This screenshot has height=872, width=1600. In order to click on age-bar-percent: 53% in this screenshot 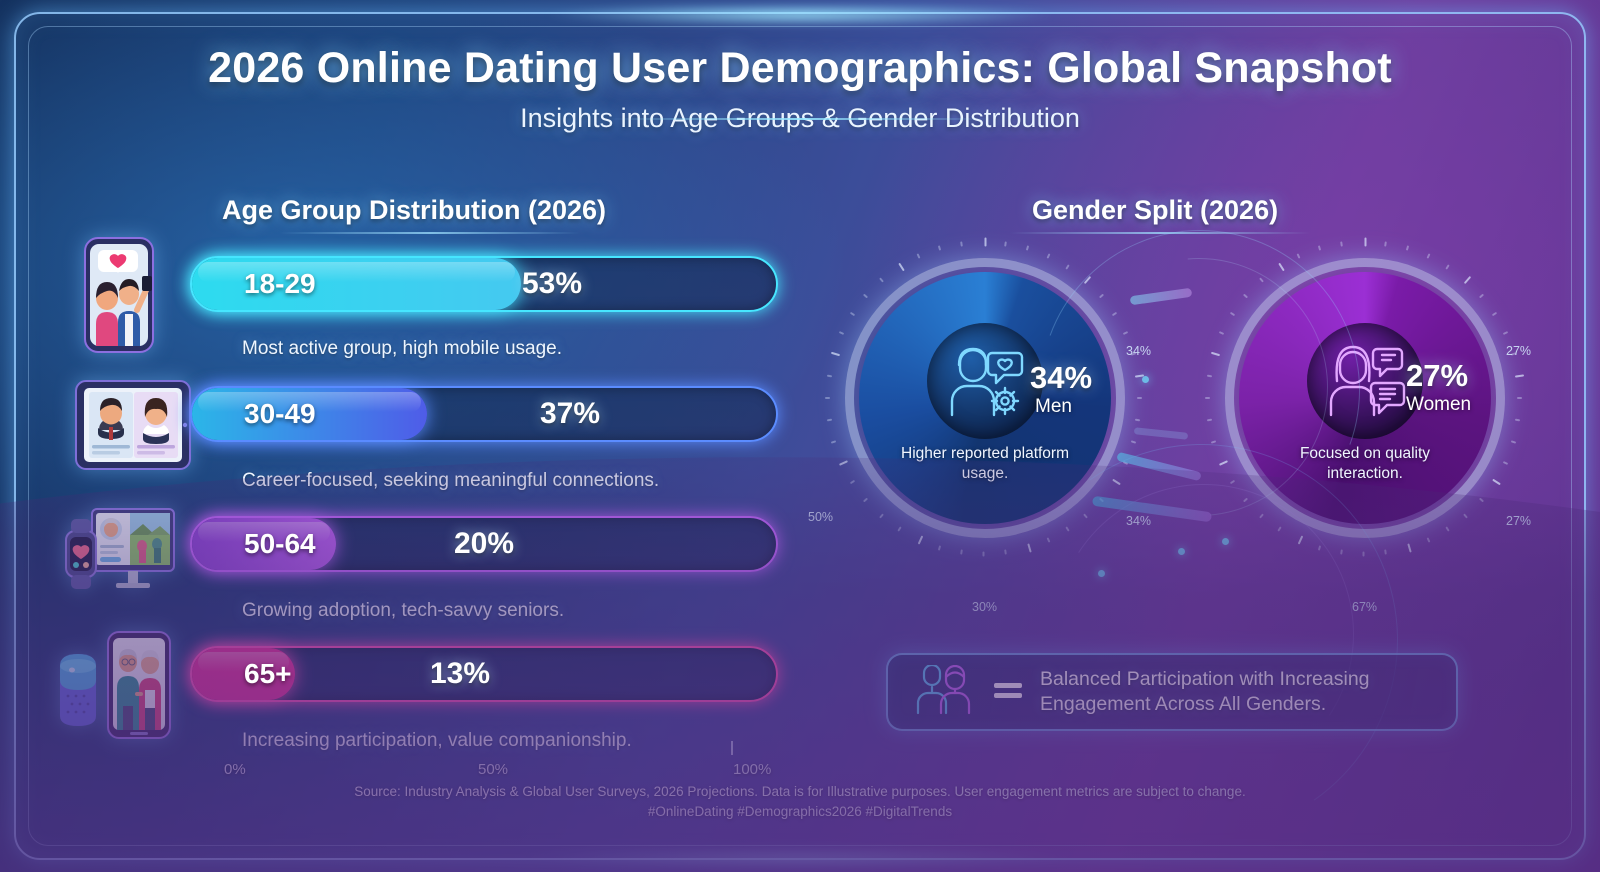, I will do `click(552, 283)`.